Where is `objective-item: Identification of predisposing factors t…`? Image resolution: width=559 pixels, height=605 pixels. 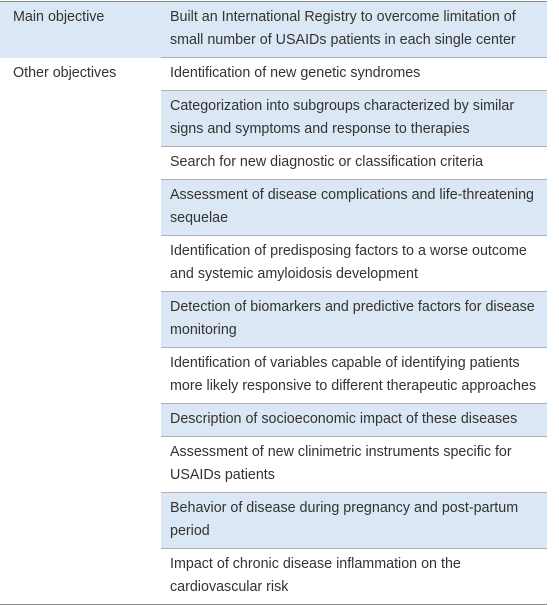 objective-item: Identification of predisposing factors t… is located at coordinates (354, 263).